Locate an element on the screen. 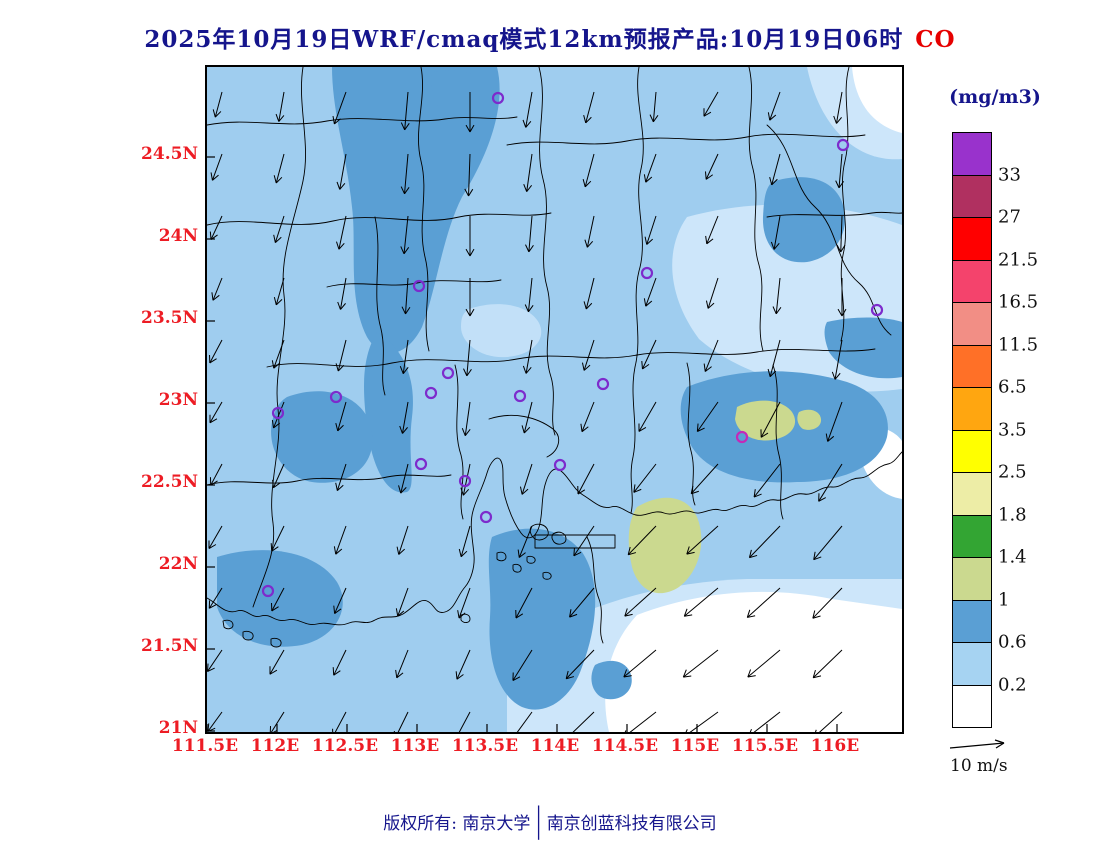 This screenshot has height=850, width=1100. copyright-right: 南京创蓝科技有限公司 is located at coordinates (631, 824).